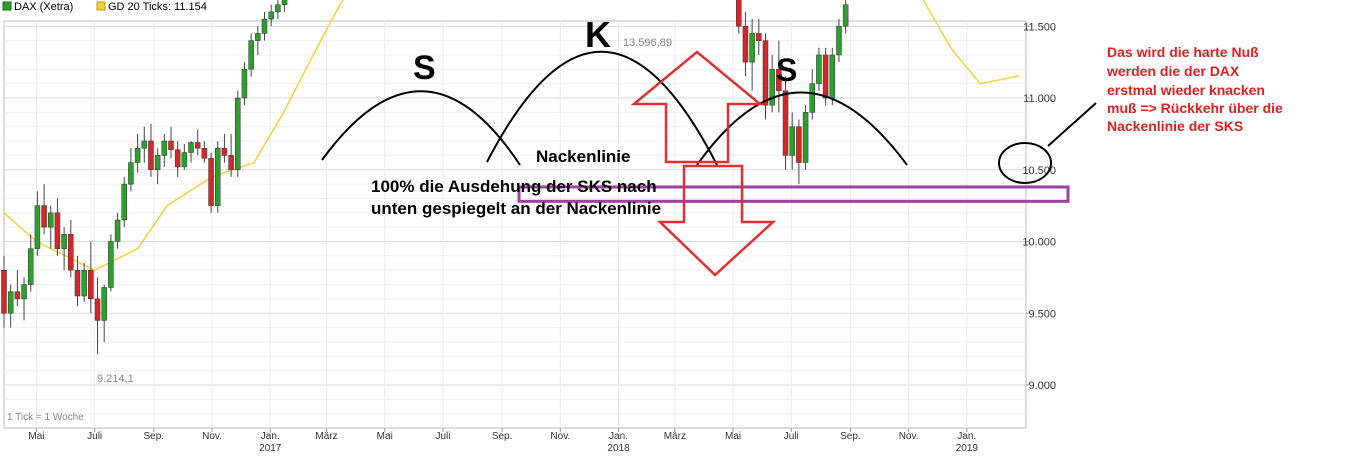 The height and width of the screenshot is (459, 1351). I want to click on down-arrow, so click(716, 220).